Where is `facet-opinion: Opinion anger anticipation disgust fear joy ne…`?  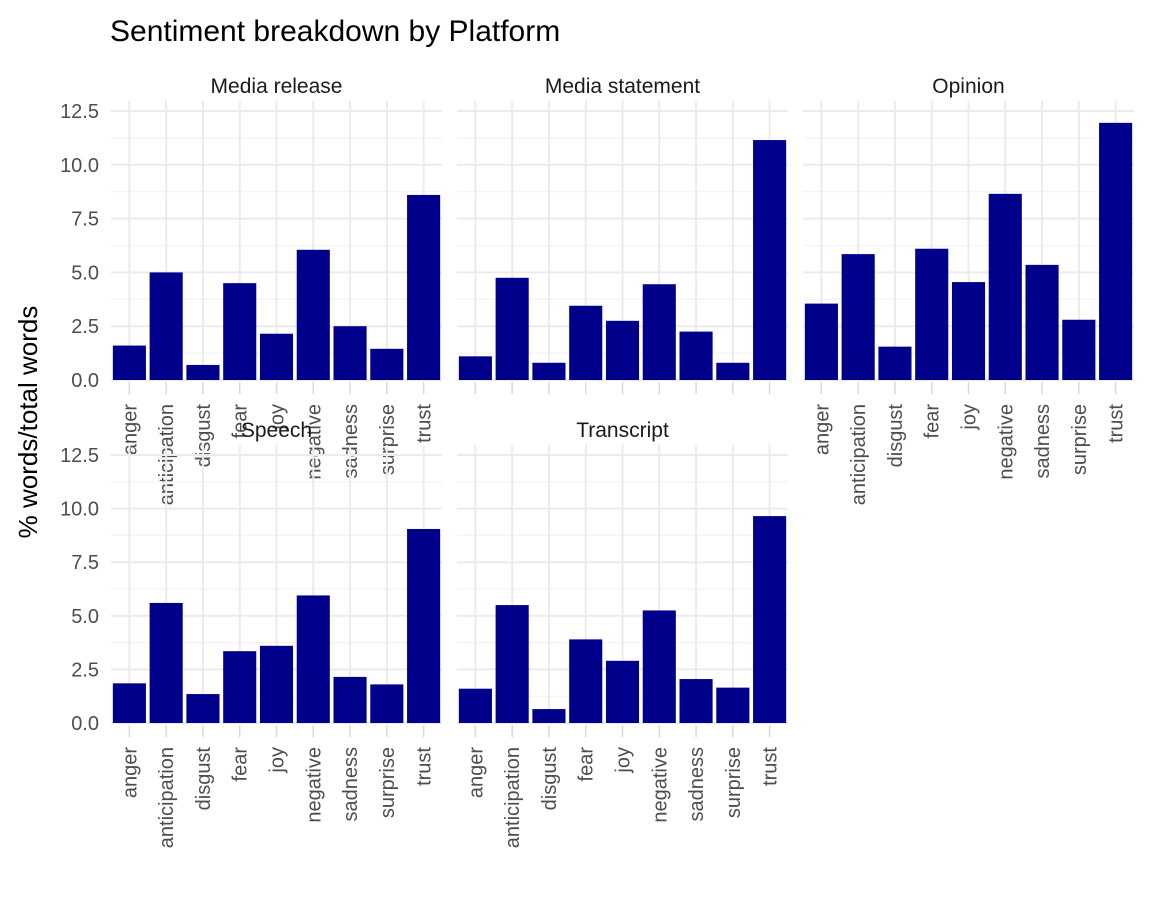 facet-opinion: Opinion anger anticipation disgust fear joy ne… is located at coordinates (968, 290).